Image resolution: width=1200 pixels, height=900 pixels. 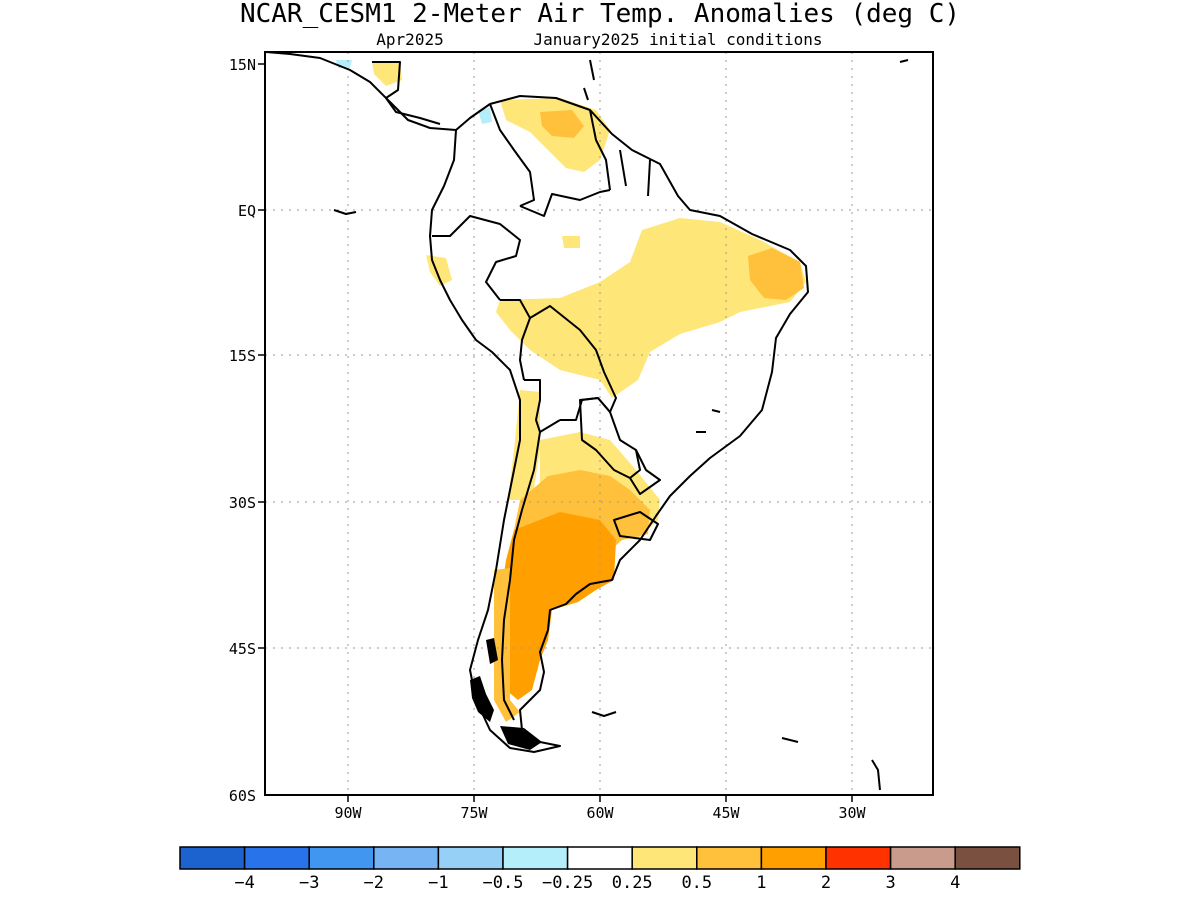 I want to click on colorbar-label: −1, so click(x=438, y=883).